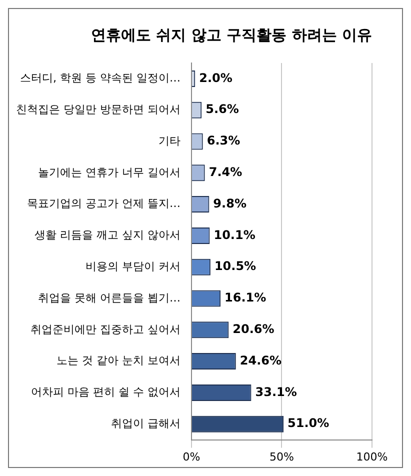  I want to click on y-tick-label: 취업준비에만 집중하고 싶어서, so click(105, 329).